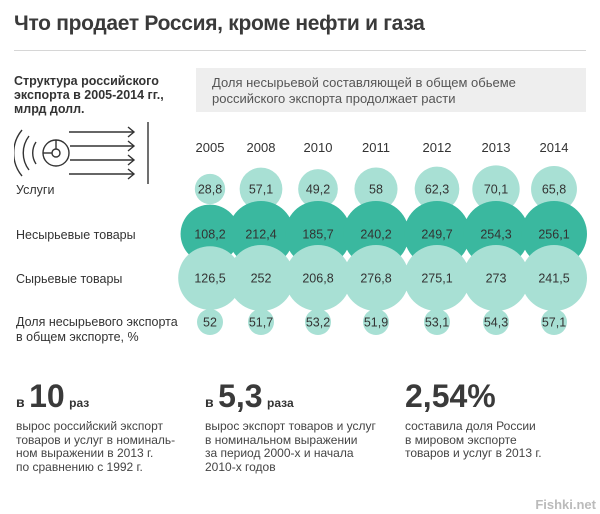  What do you see at coordinates (495, 235) in the screenshot?
I see `bubble-value: 254,3` at bounding box center [495, 235].